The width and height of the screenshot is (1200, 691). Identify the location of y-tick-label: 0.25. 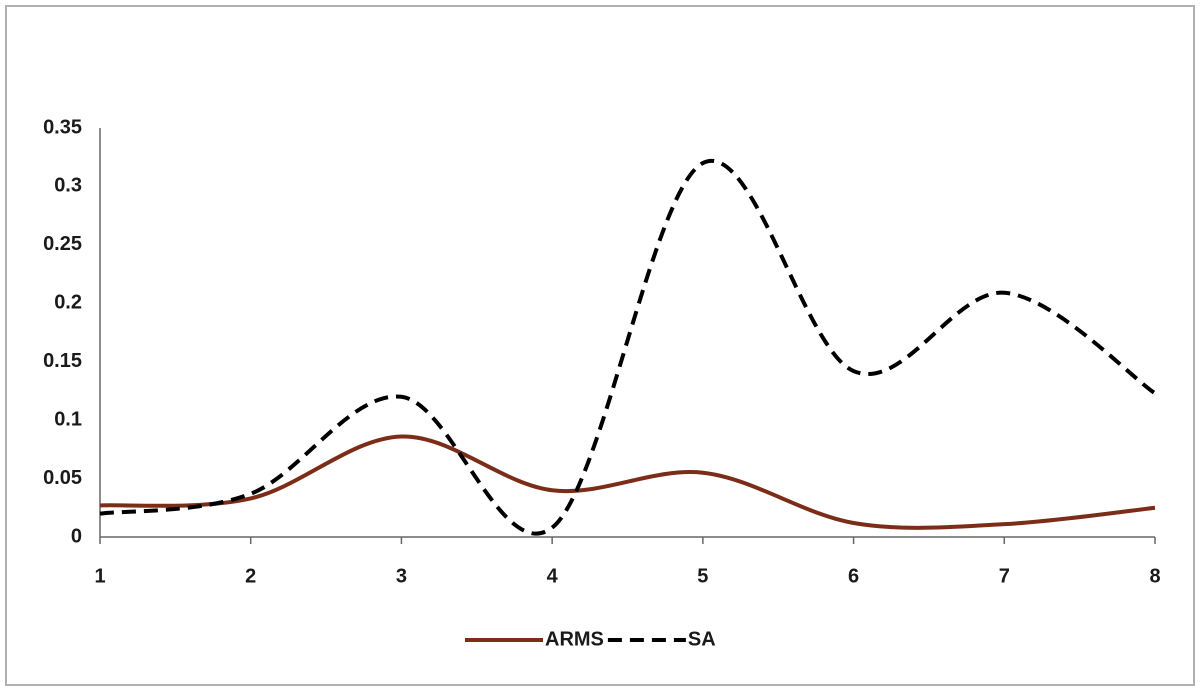
(62, 244).